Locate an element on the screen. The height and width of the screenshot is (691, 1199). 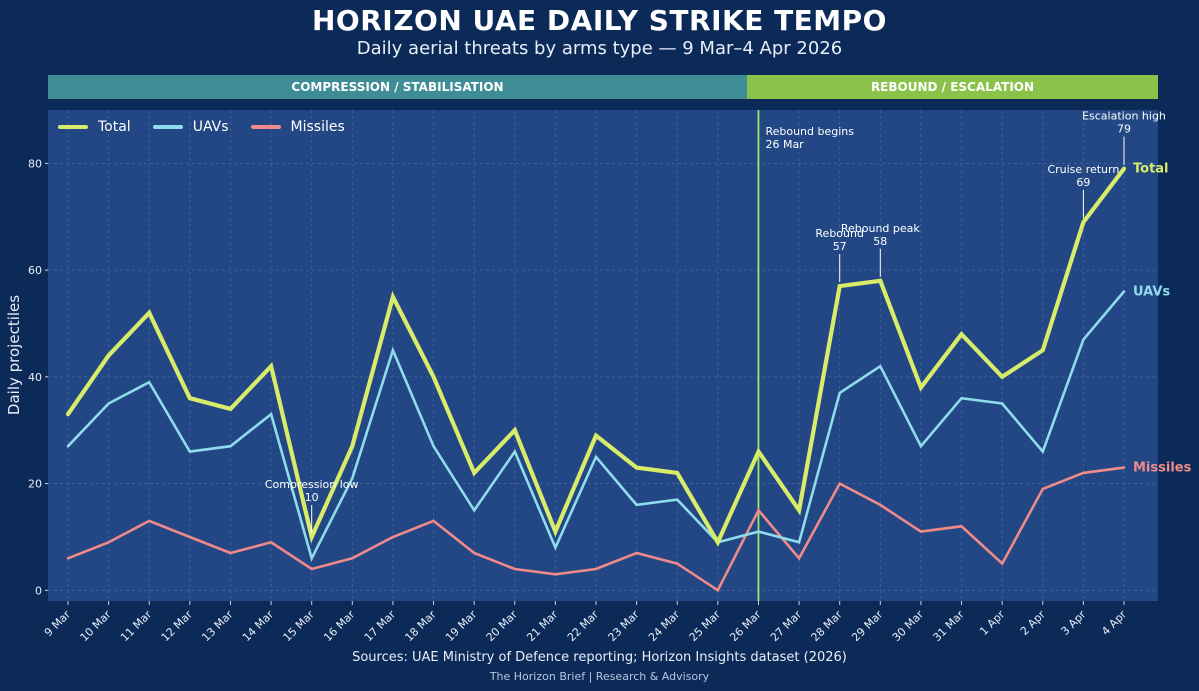
legend-swatch-total is located at coordinates (73, 127).